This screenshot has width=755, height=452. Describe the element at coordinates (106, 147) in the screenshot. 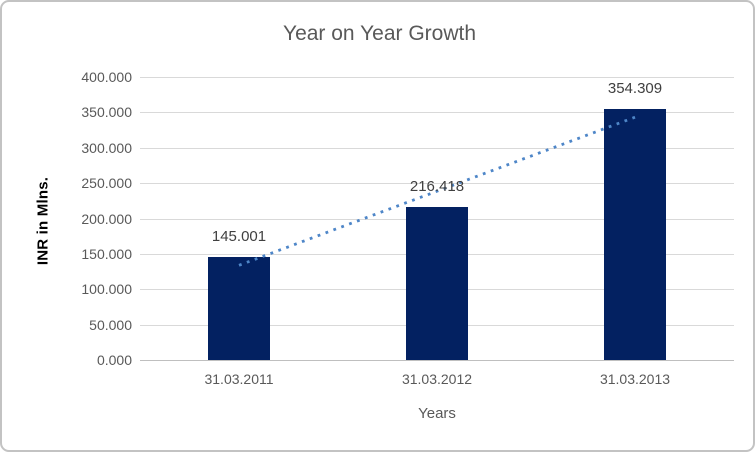

I see `y-tick-label: 300.000` at that location.